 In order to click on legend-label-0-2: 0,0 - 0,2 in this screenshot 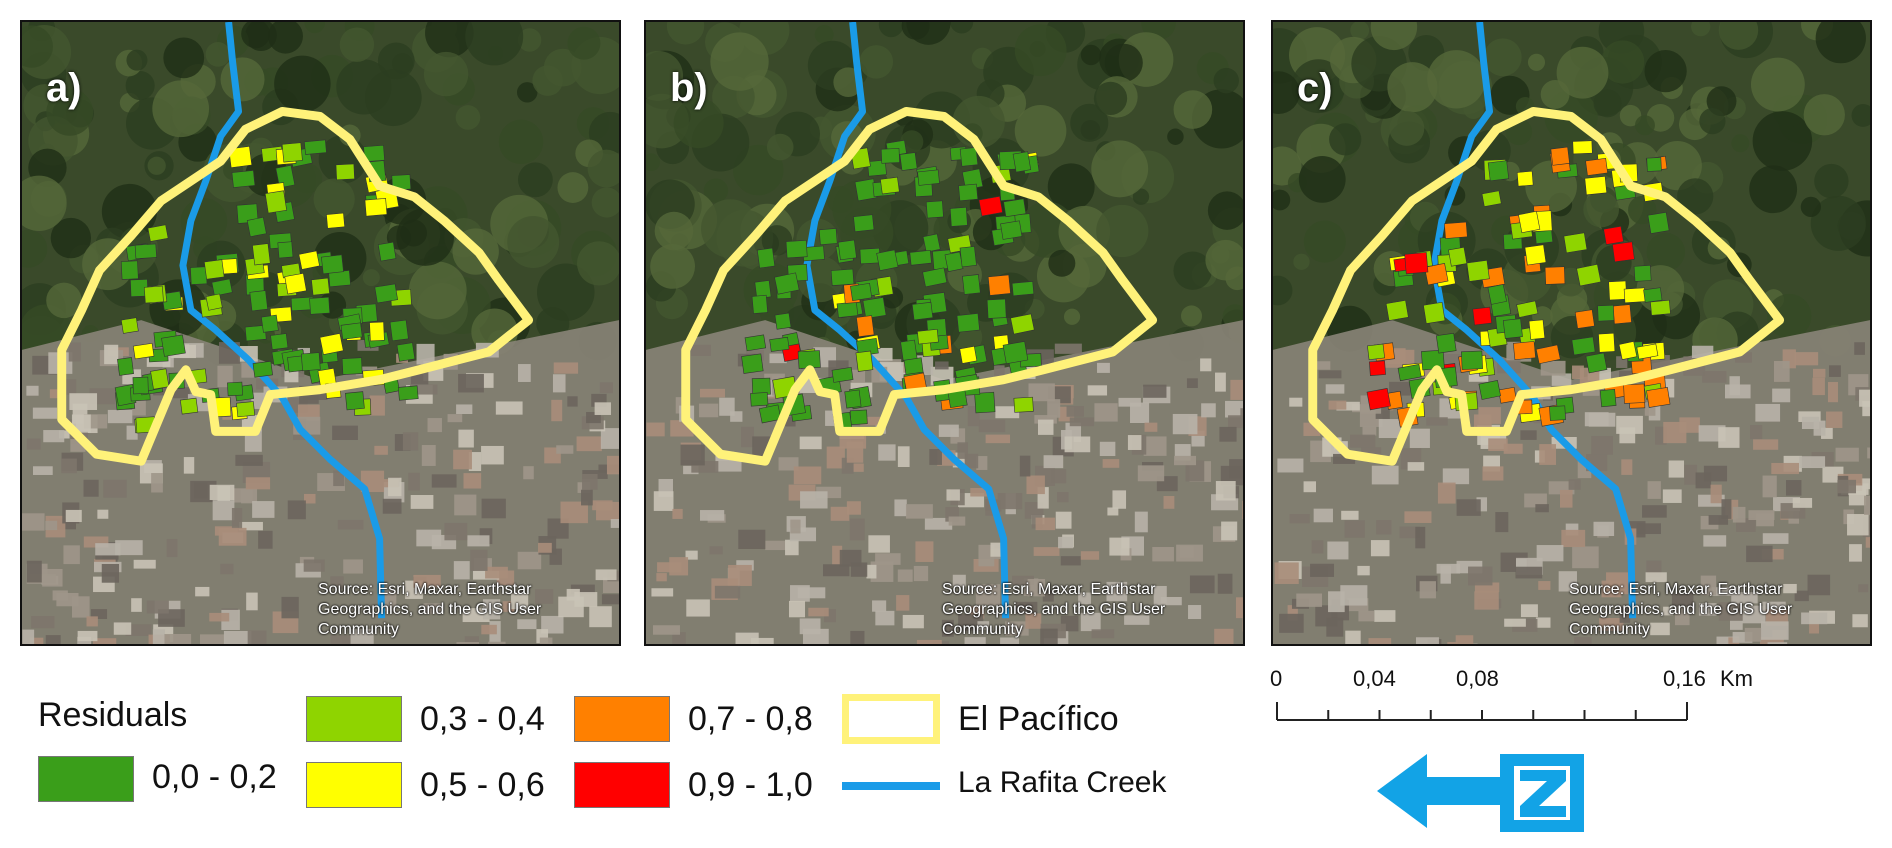, I will do `click(214, 777)`.